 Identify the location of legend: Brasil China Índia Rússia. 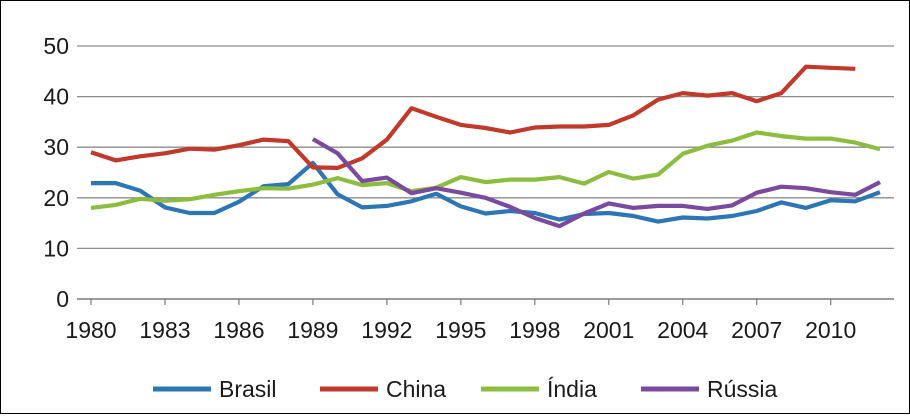
(465, 389).